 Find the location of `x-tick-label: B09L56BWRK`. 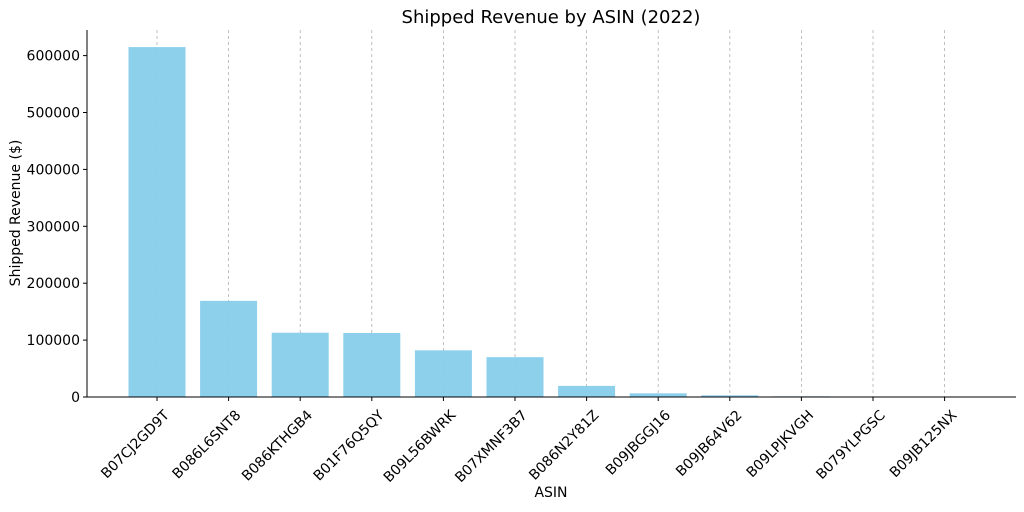

x-tick-label: B09L56BWRK is located at coordinates (420, 446).